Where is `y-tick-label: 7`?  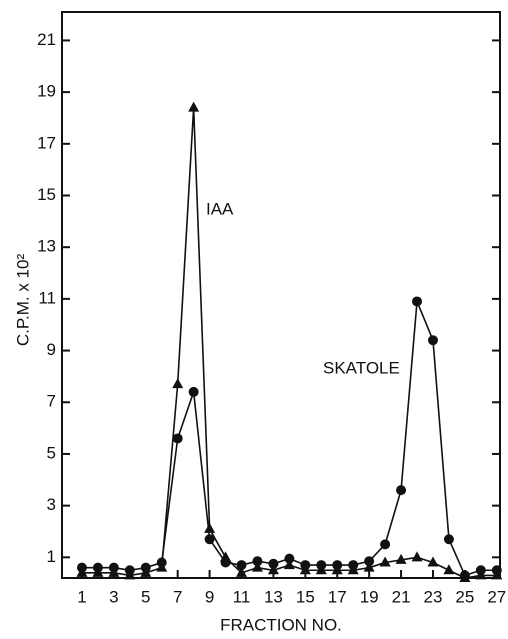
y-tick-label: 7 is located at coordinates (51, 401).